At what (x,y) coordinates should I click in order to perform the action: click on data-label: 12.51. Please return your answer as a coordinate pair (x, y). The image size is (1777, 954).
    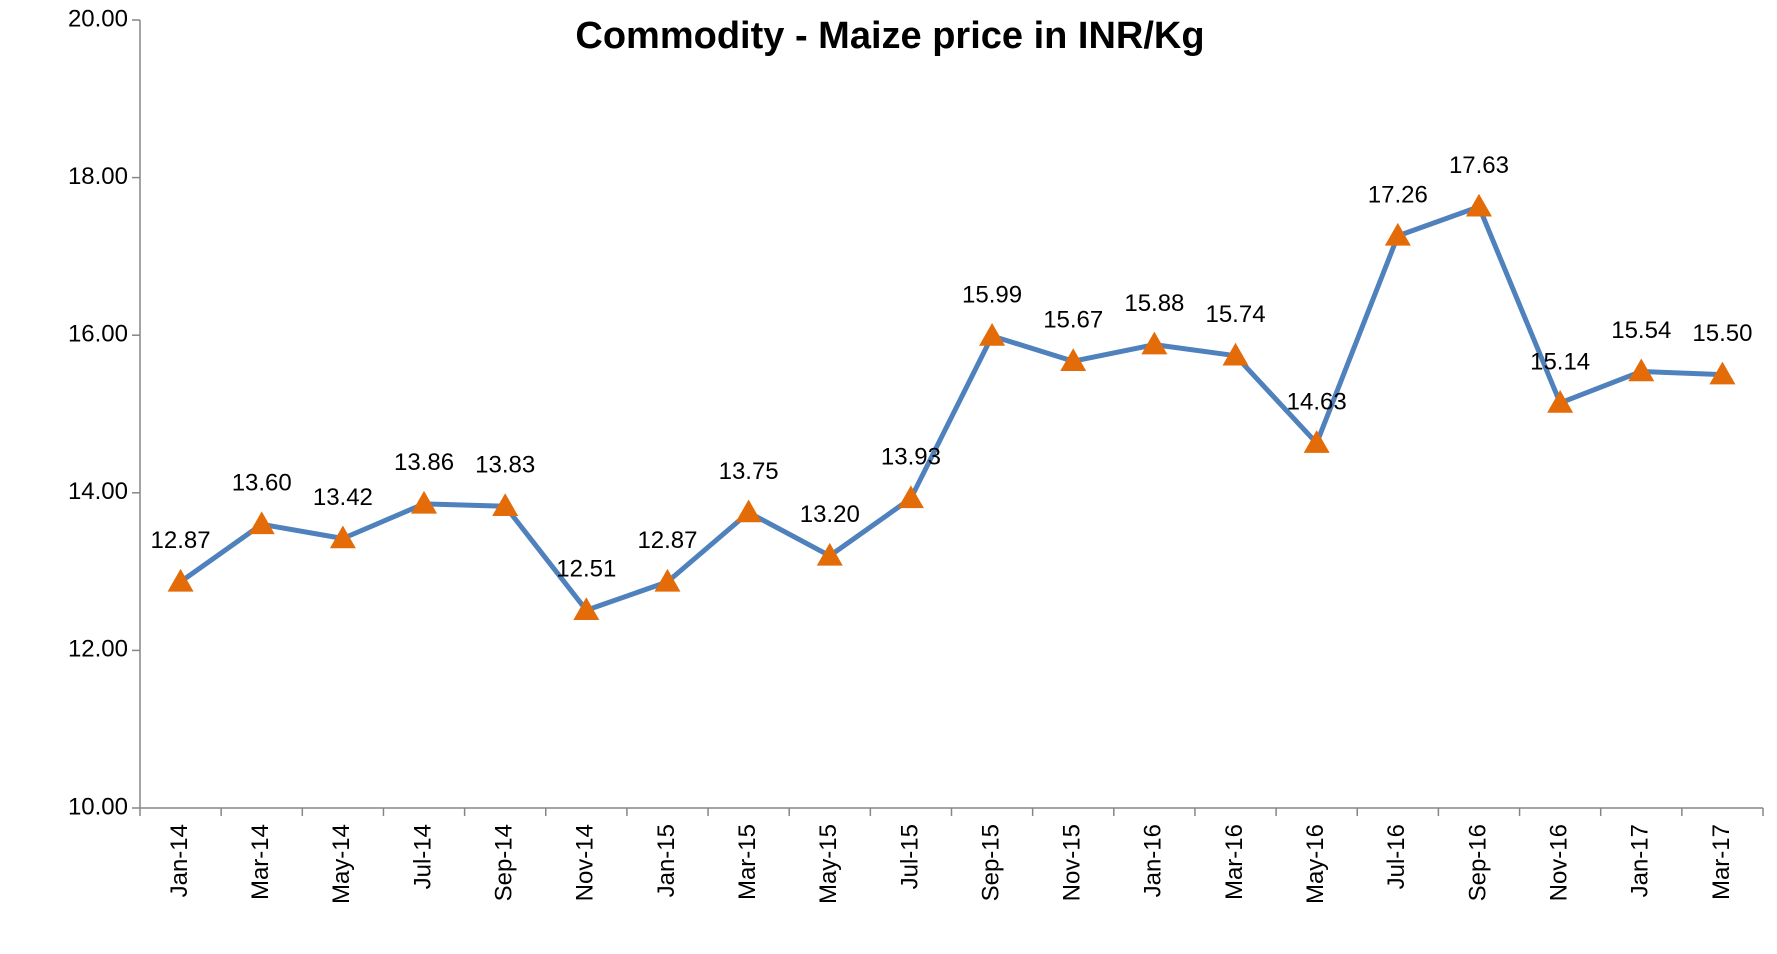
    Looking at the image, I should click on (586, 569).